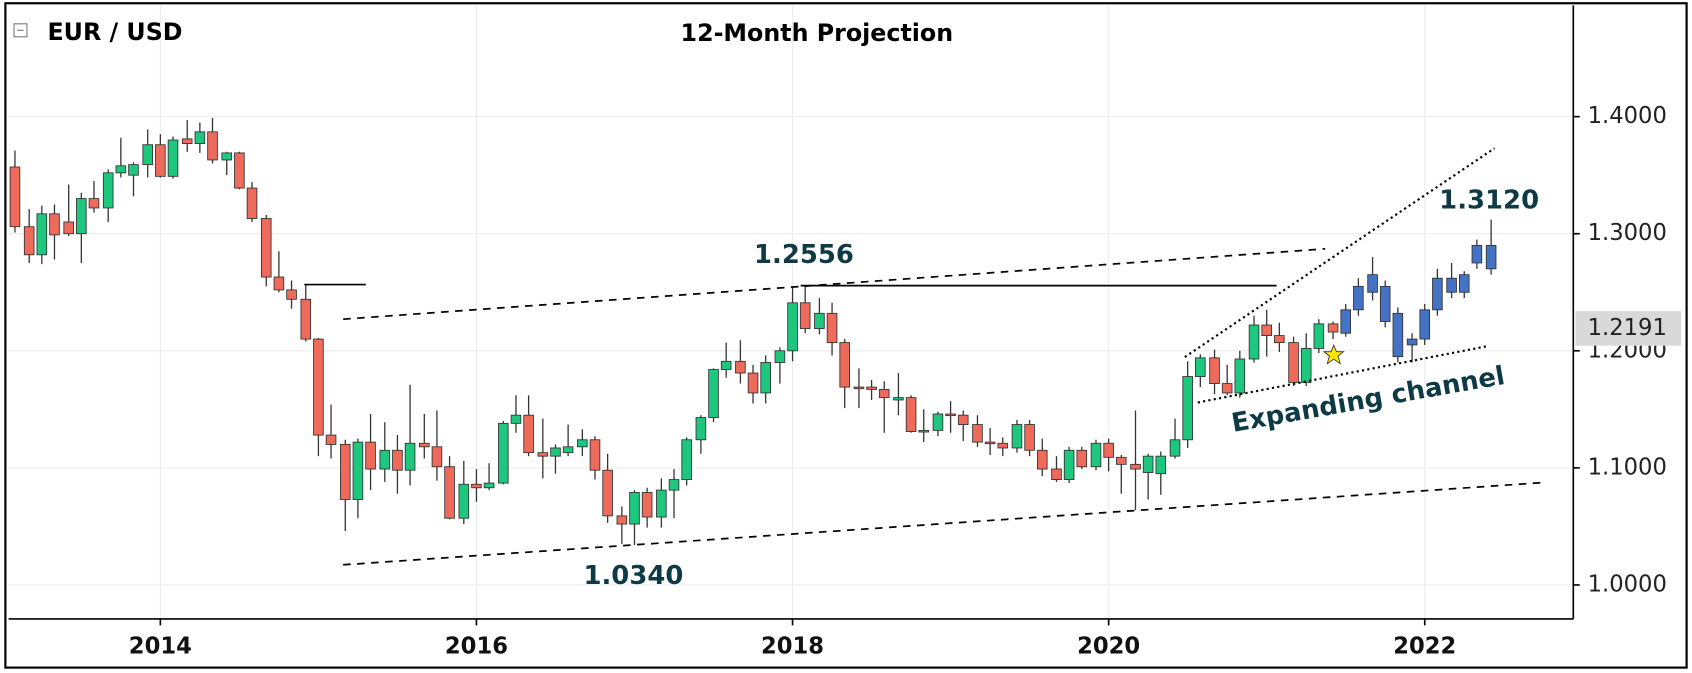 The height and width of the screenshot is (673, 1692). What do you see at coordinates (633, 576) in the screenshot?
I see `annotation: 1.0340` at bounding box center [633, 576].